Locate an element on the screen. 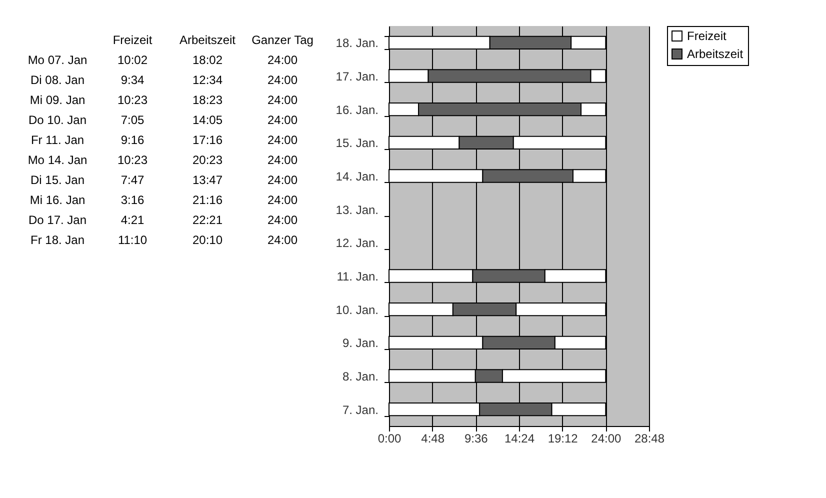 The width and height of the screenshot is (826, 498). category-label: Mo 14. Jan is located at coordinates (58, 160).